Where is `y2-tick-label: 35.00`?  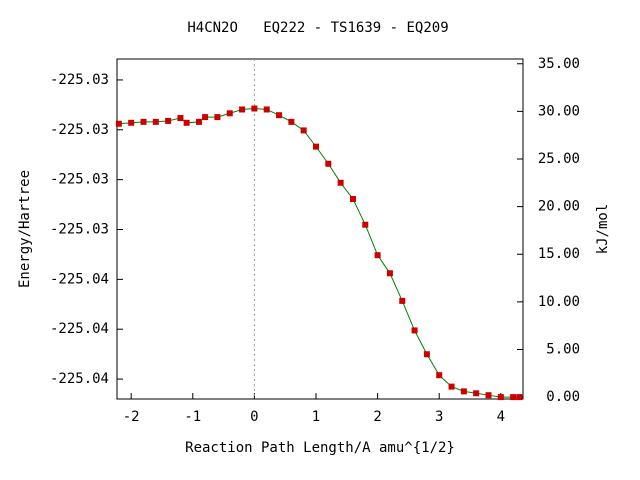
y2-tick-label: 35.00 is located at coordinates (559, 64).